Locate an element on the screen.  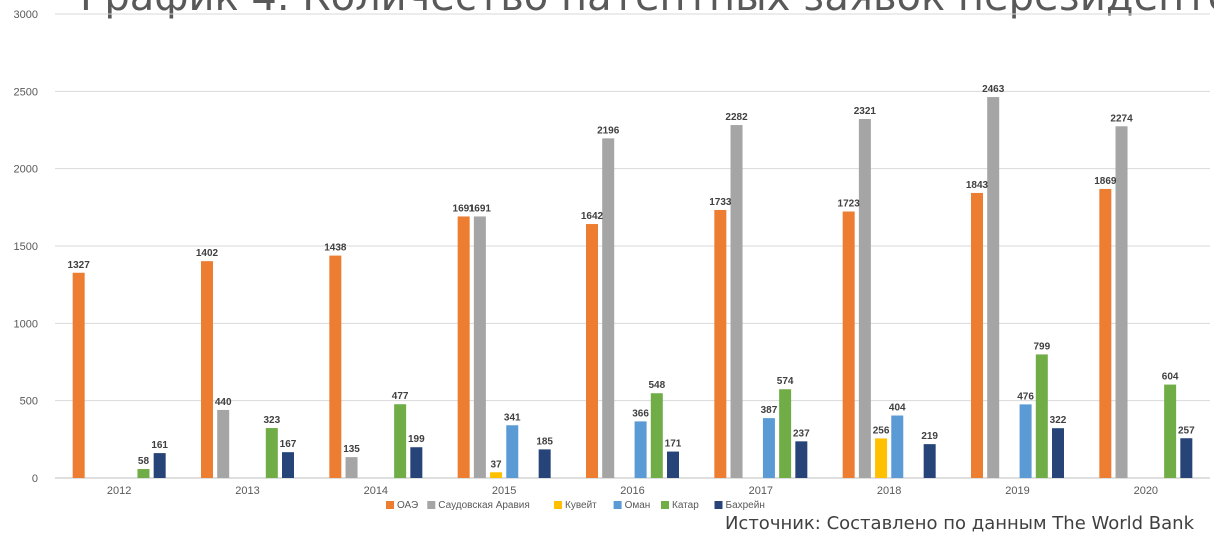
data-label: 1438 is located at coordinates (335, 248).